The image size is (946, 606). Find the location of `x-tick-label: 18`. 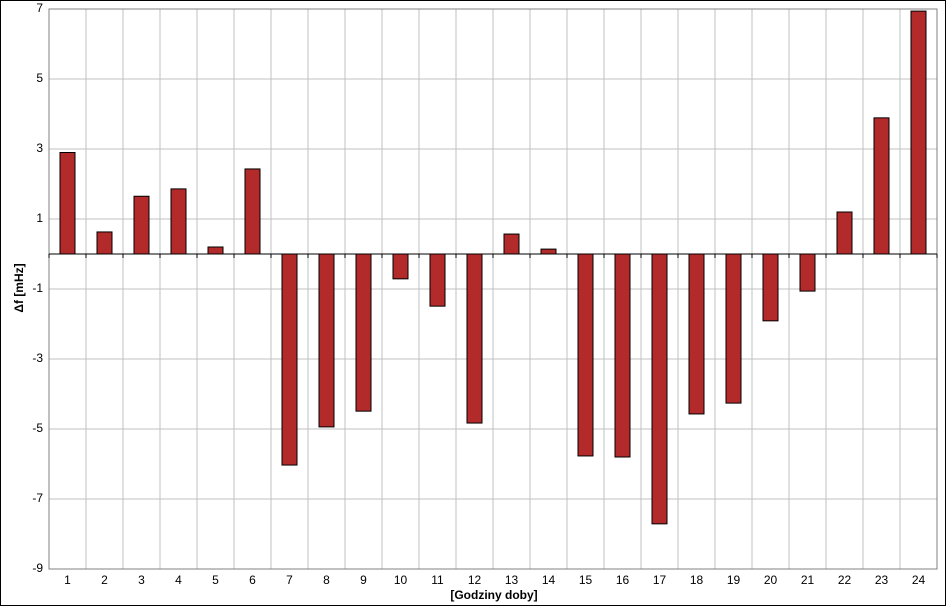

x-tick-label: 18 is located at coordinates (697, 580).